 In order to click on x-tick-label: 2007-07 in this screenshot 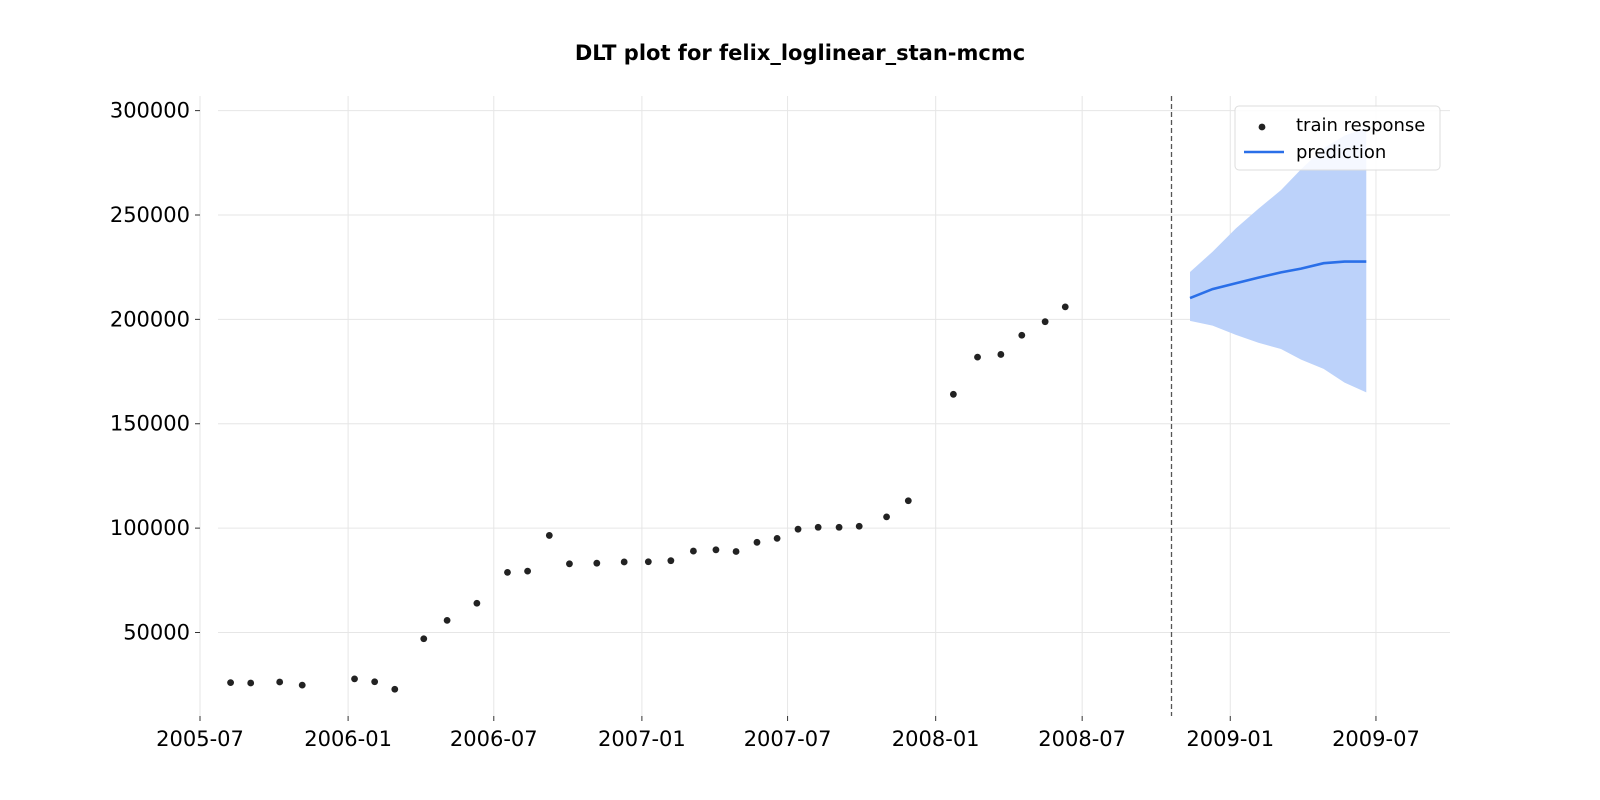, I will do `click(788, 739)`.